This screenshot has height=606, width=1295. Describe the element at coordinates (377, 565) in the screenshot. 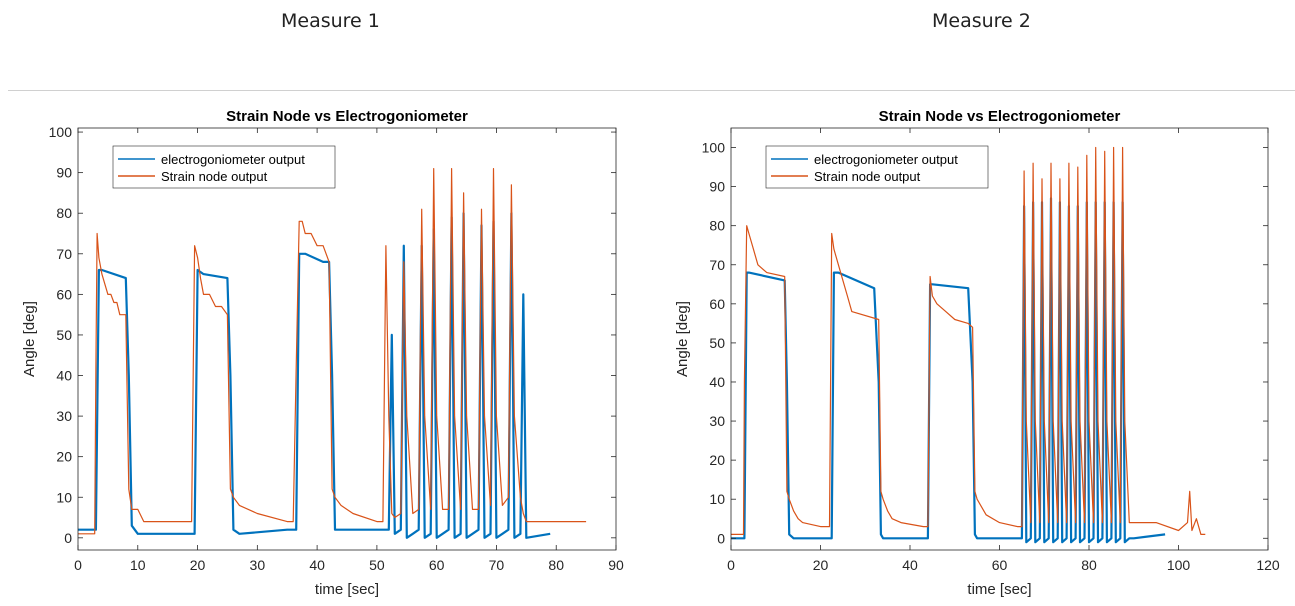

I see `x-tick-label: 50` at that location.